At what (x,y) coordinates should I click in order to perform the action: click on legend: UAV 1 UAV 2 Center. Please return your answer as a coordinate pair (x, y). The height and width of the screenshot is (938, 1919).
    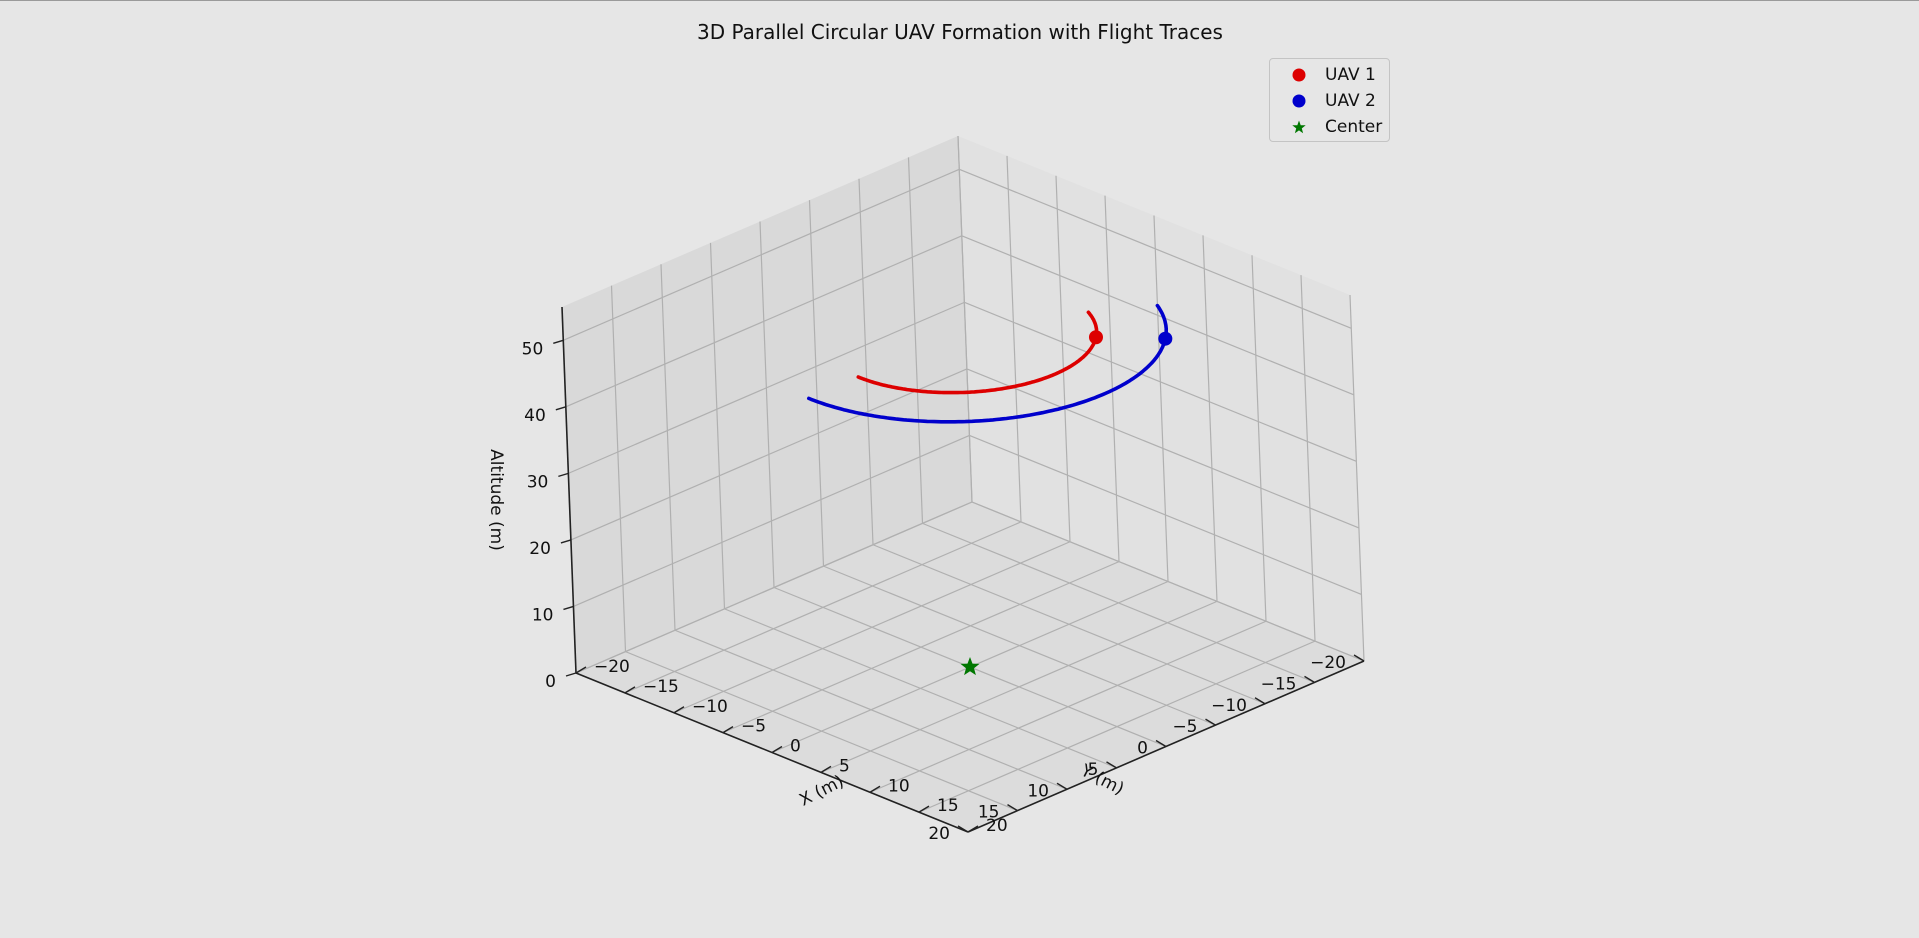
    Looking at the image, I should click on (1329, 100).